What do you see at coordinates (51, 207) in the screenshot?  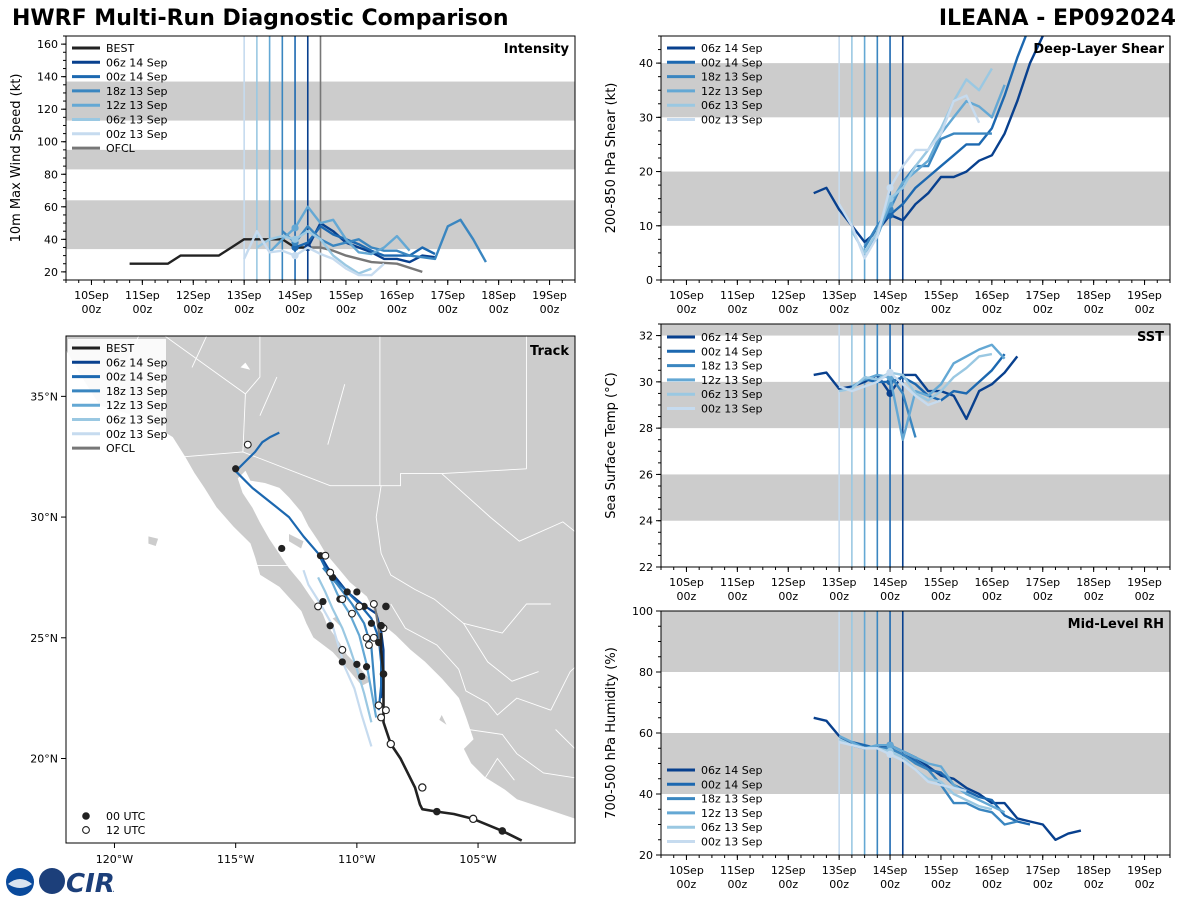 I see `y-tick-label: 60` at bounding box center [51, 207].